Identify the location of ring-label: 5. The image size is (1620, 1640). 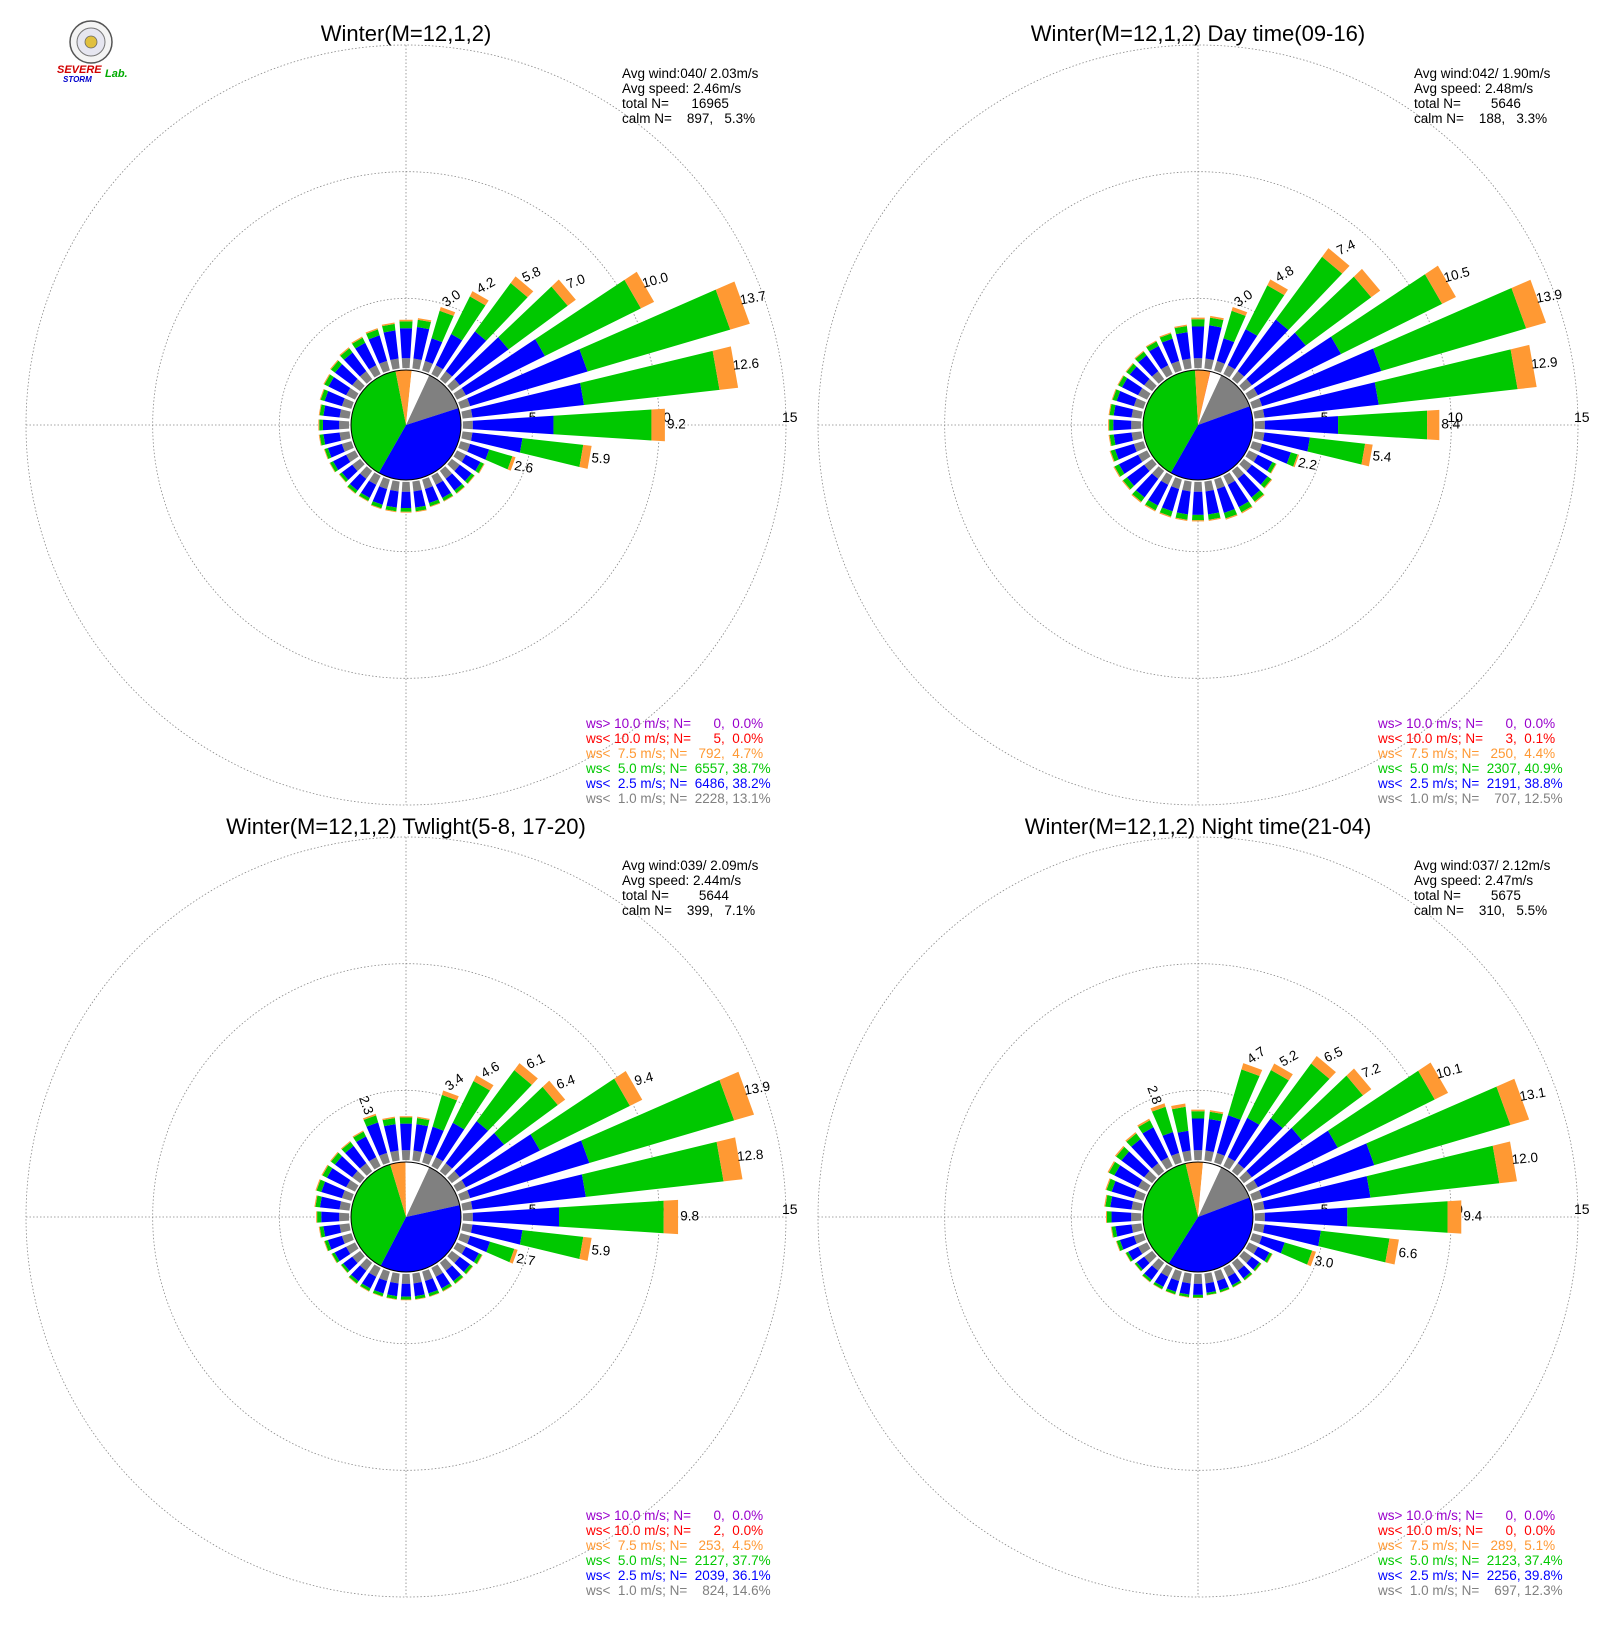
(533, 1209).